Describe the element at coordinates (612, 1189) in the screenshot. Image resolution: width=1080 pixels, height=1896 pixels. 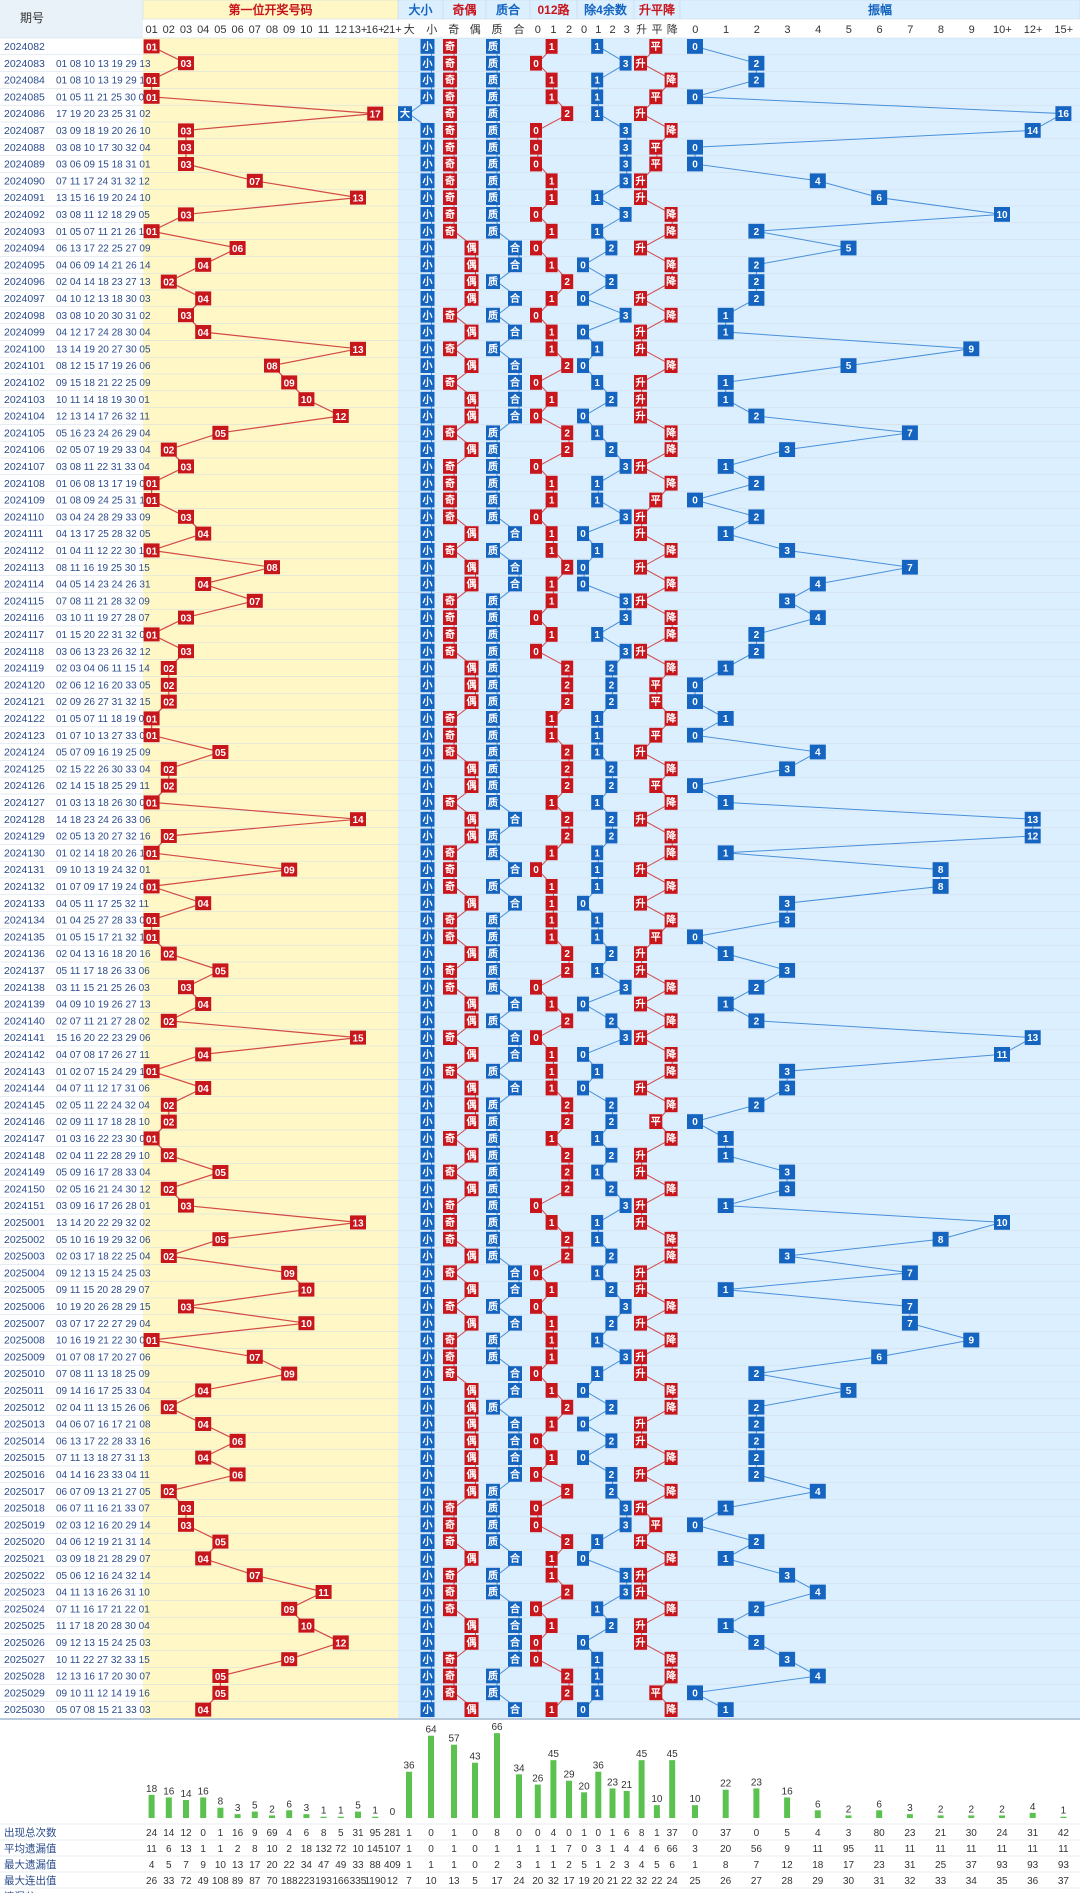
I see `mod4-marker-text: 2` at that location.